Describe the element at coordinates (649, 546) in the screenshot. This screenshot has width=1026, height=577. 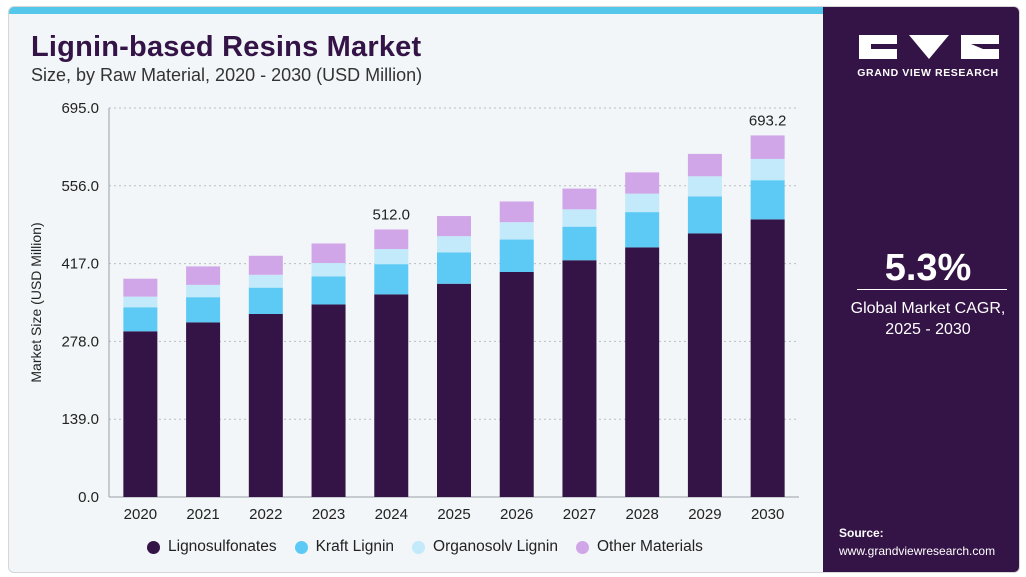
I see `legend-label: Other Materials` at that location.